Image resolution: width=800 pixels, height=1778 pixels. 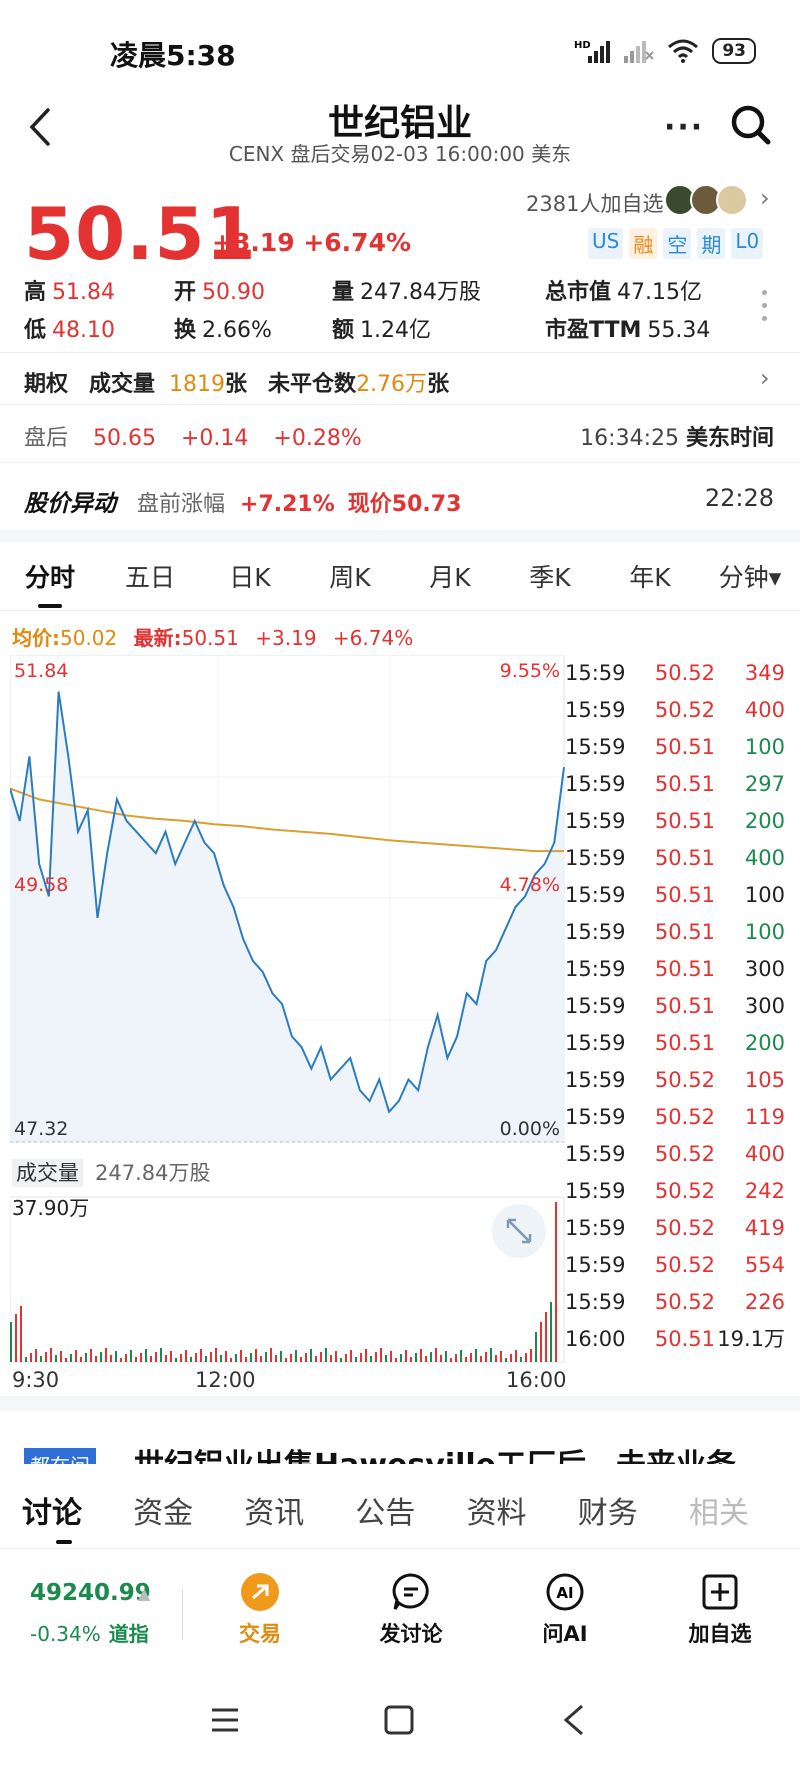 What do you see at coordinates (90, 1593) in the screenshot?
I see `index-value: 49240.99` at bounding box center [90, 1593].